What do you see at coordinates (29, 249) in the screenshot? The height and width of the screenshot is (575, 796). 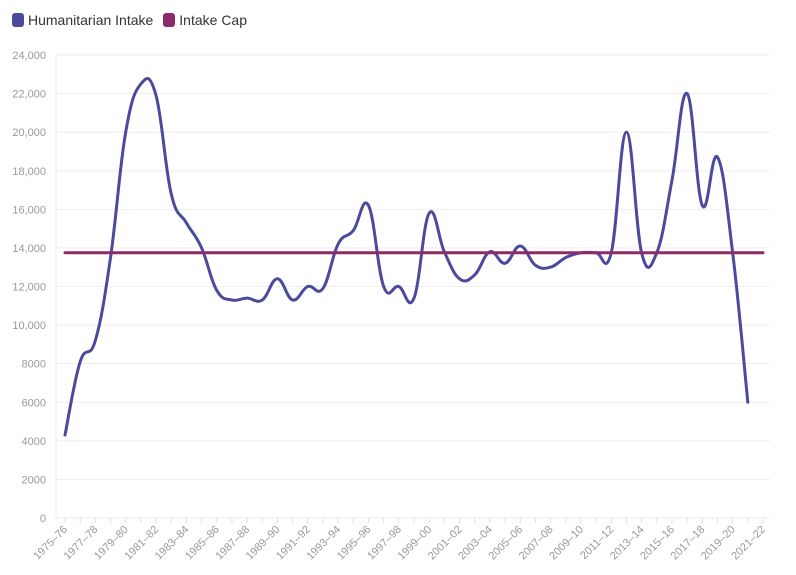 I see `y-tick-label: 14,000` at bounding box center [29, 249].